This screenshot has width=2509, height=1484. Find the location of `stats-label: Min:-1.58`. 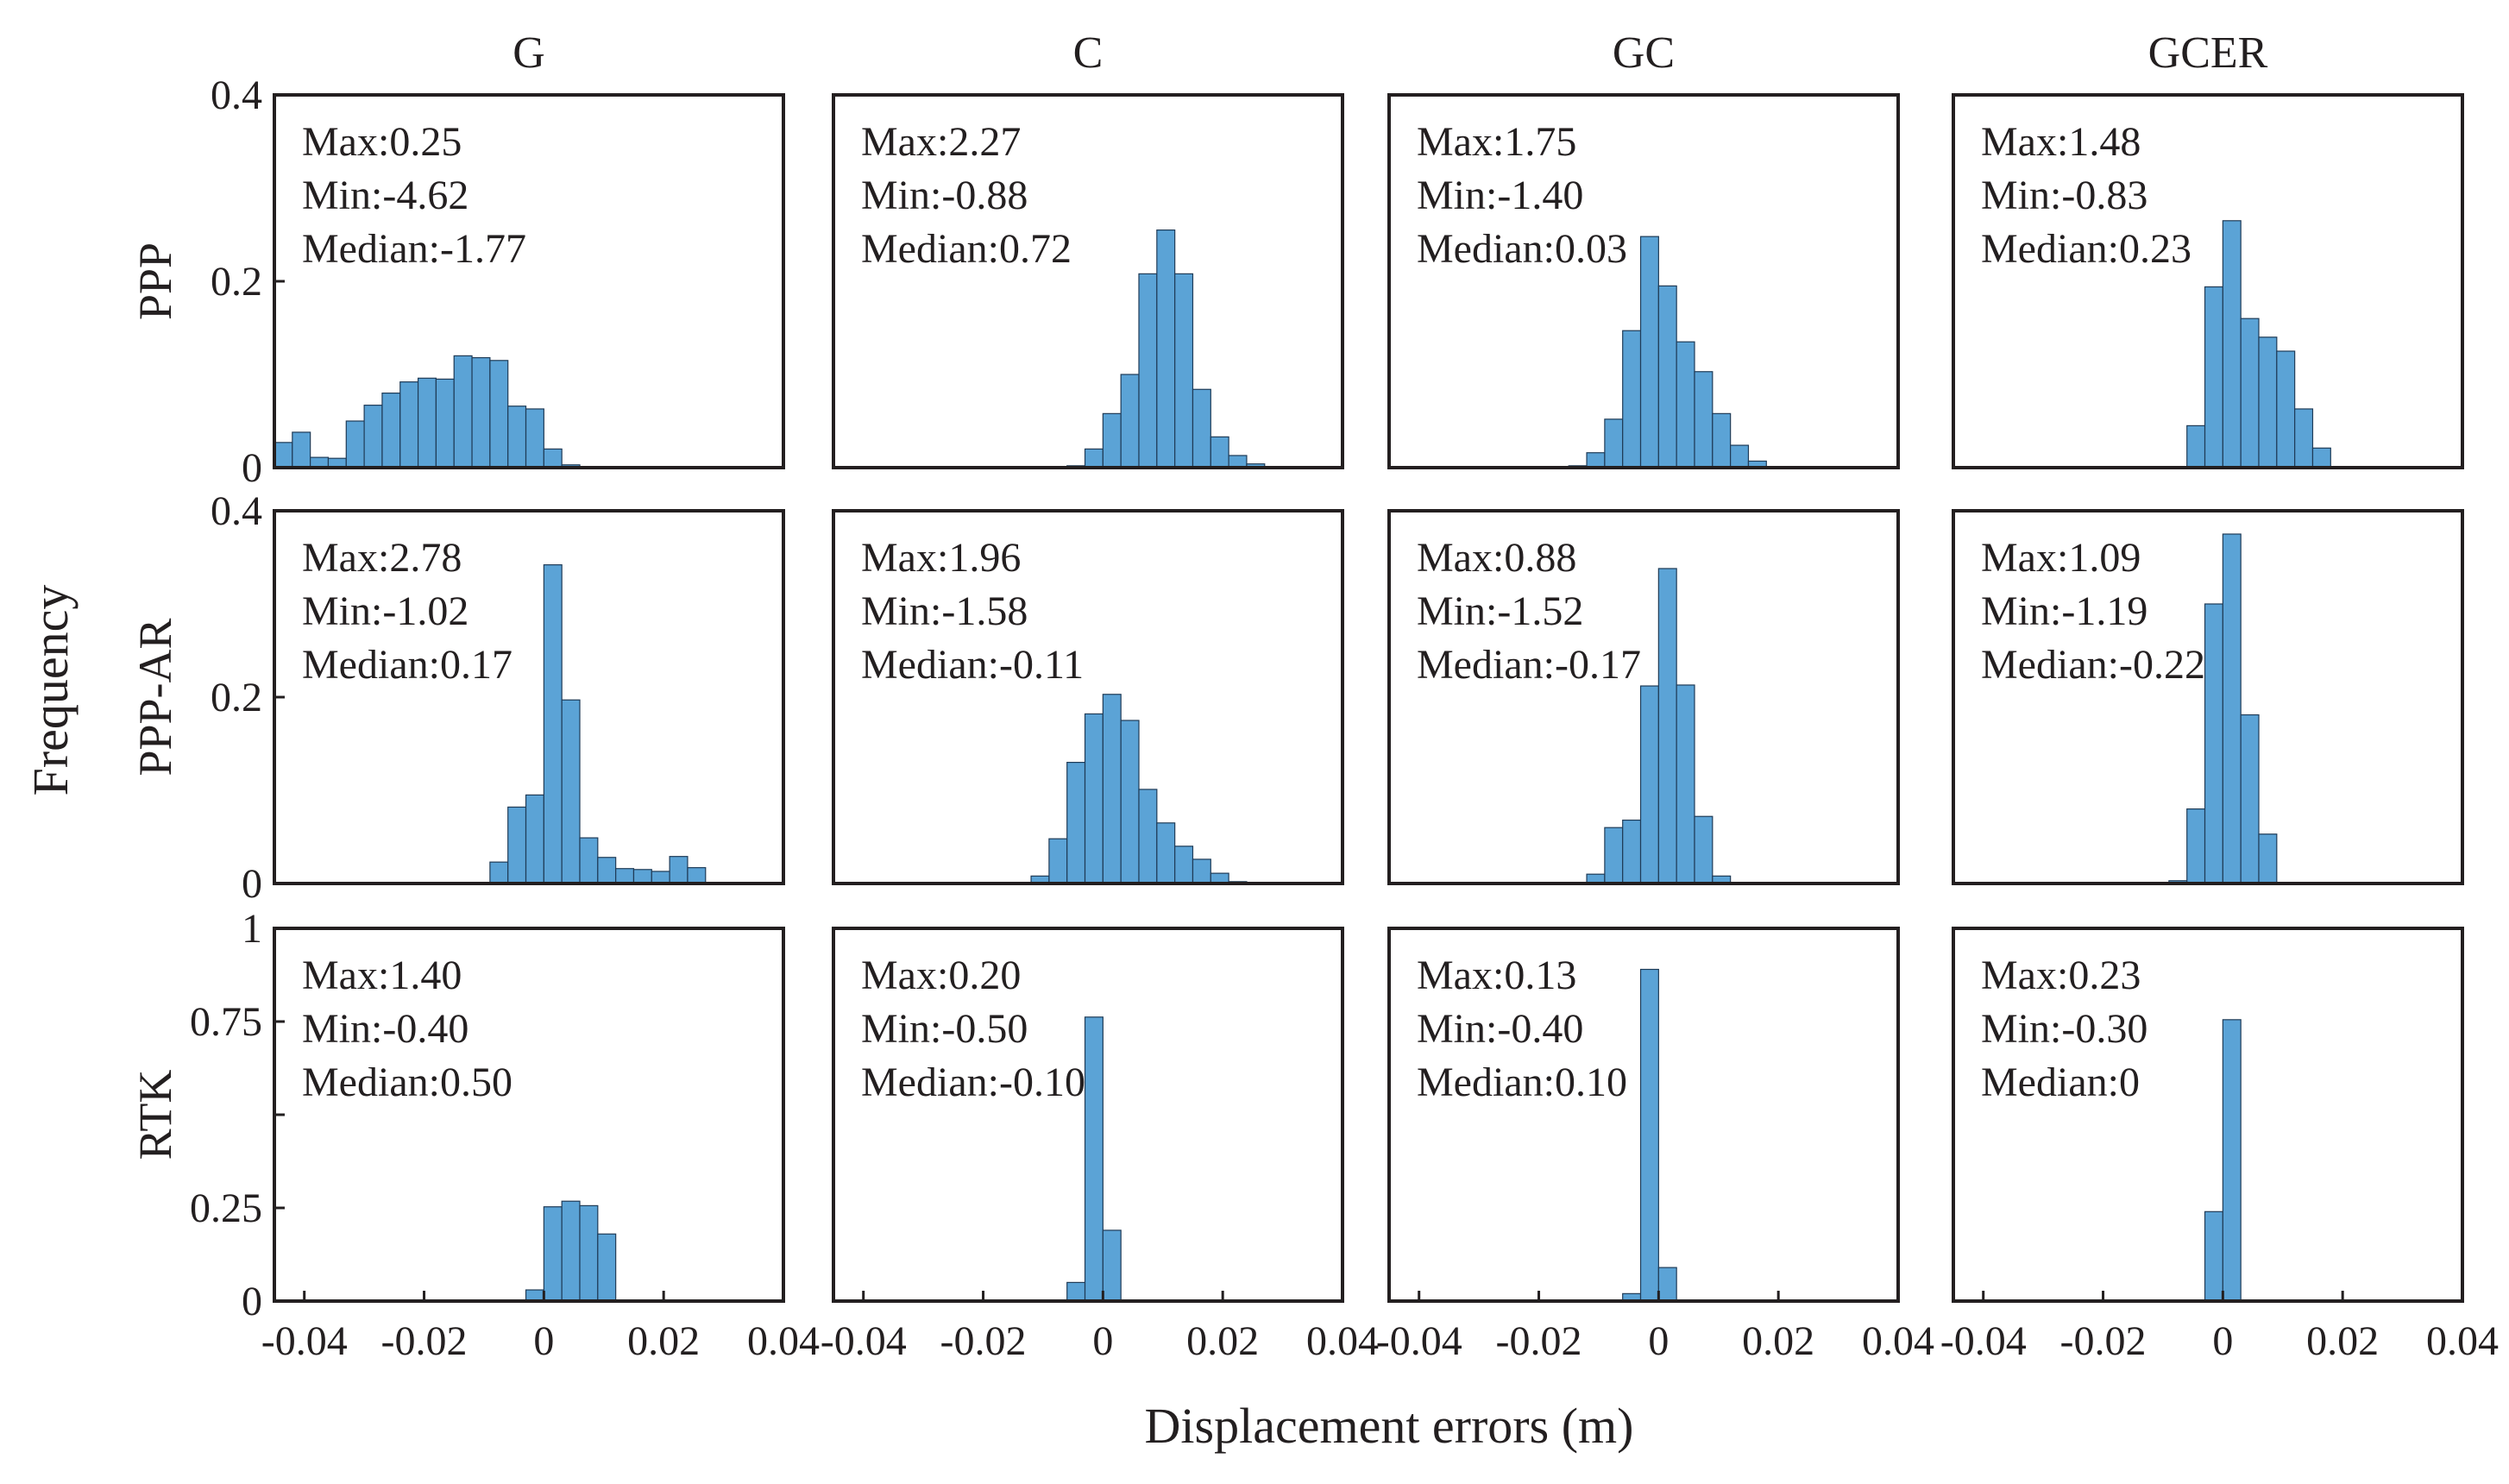

stats-label: Min:-1.58 is located at coordinates (944, 611).